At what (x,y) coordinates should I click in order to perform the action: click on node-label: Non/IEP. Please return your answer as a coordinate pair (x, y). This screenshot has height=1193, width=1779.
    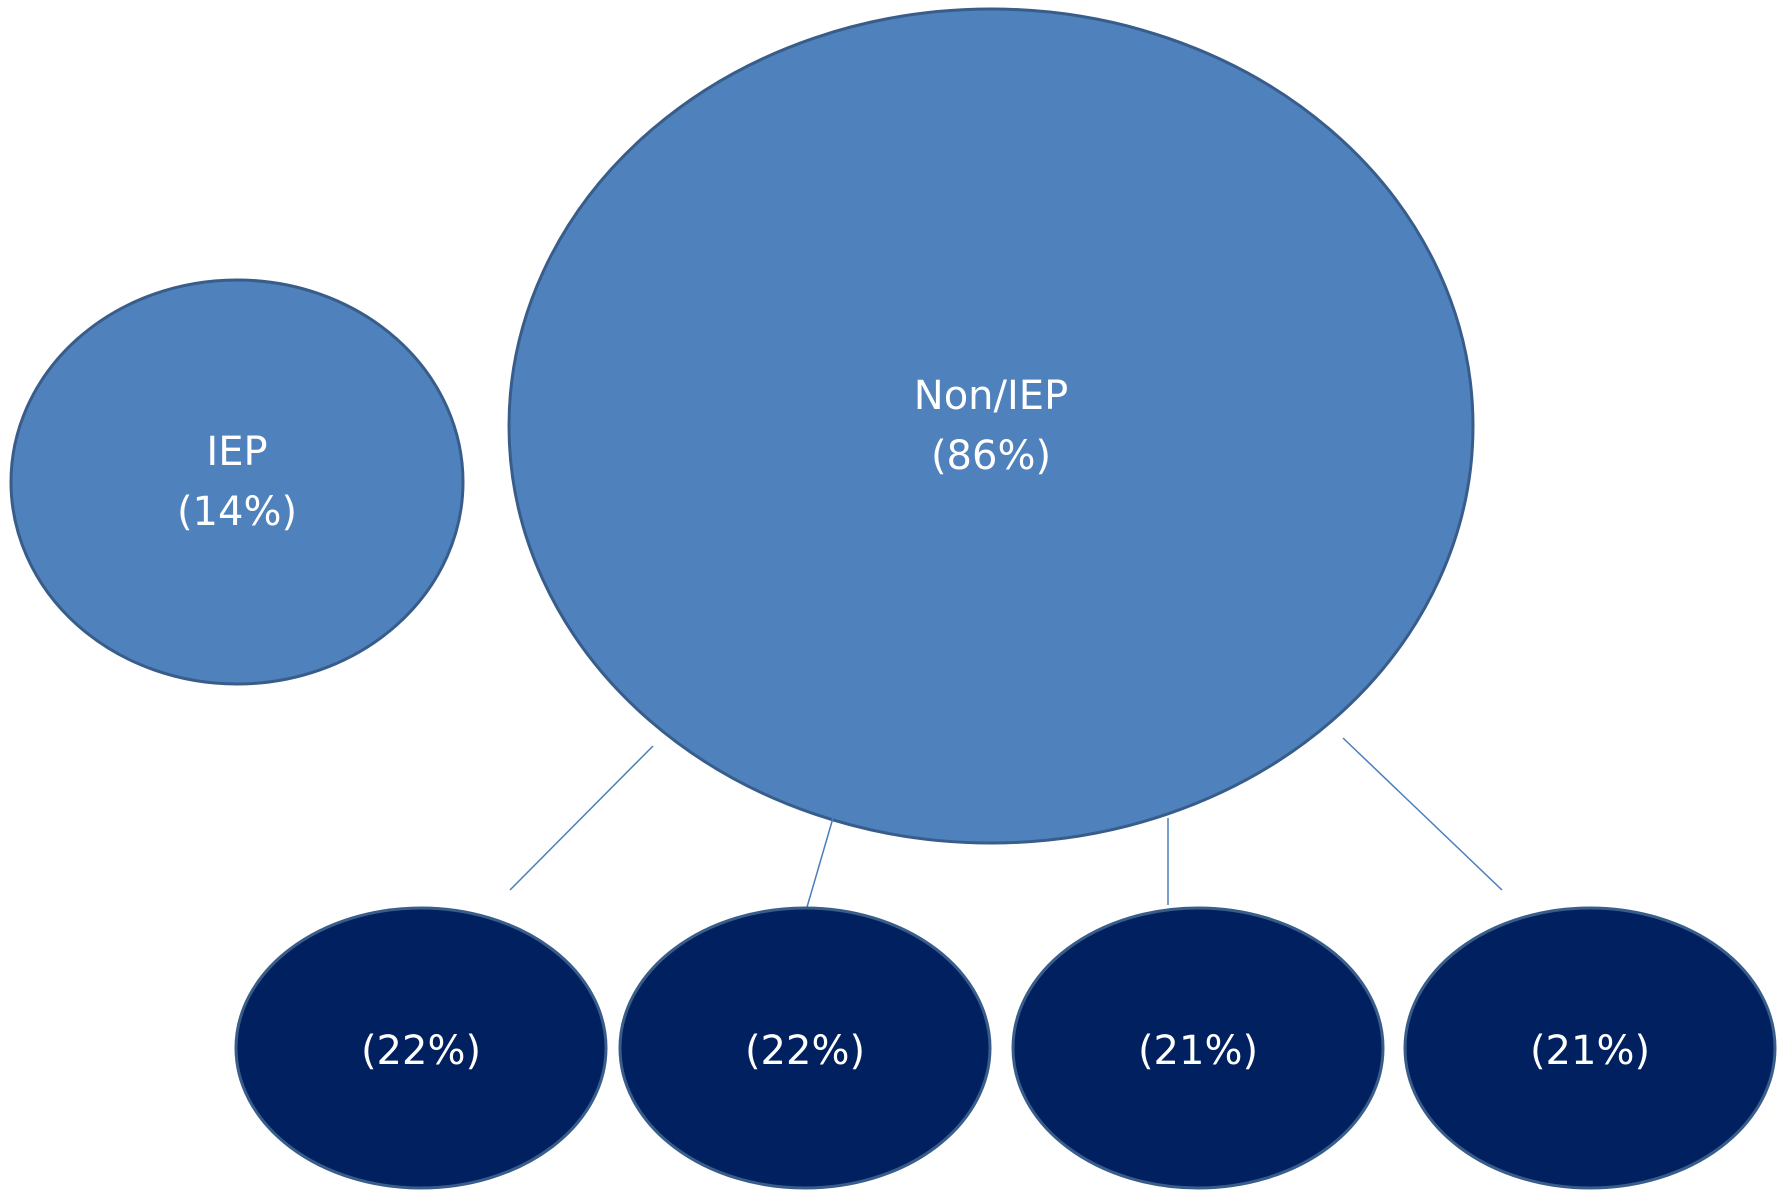
    Looking at the image, I should click on (991, 396).